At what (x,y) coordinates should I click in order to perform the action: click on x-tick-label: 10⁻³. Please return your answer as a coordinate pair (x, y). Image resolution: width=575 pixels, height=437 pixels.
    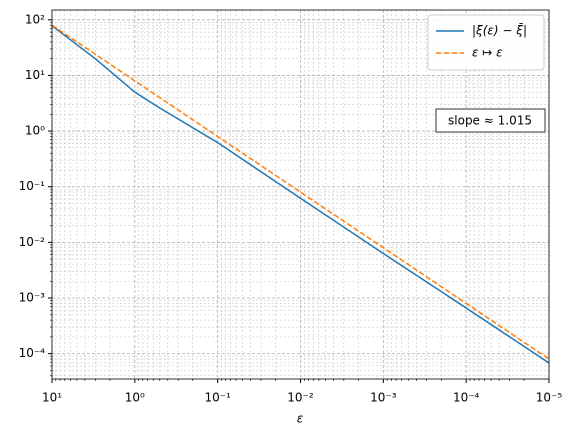
    Looking at the image, I should click on (383, 398).